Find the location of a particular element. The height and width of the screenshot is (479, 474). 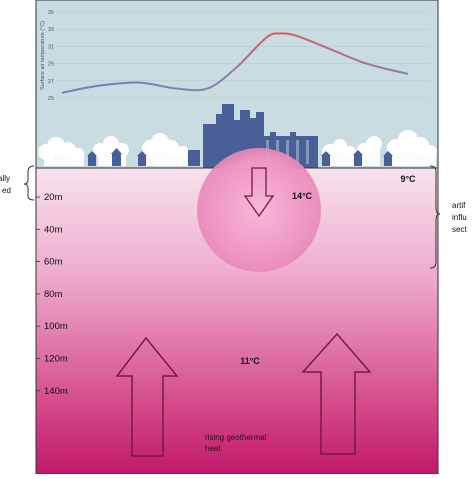

y-tick-label: 25 is located at coordinates (51, 99).